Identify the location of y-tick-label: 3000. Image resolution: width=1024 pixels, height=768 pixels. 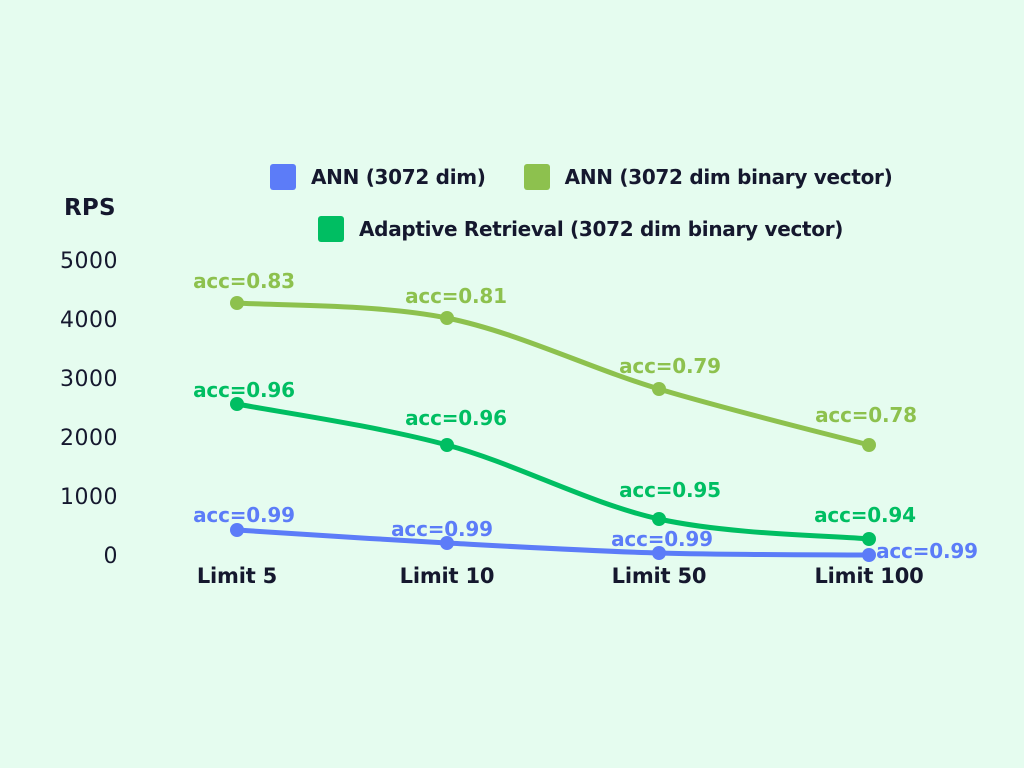
(89, 379).